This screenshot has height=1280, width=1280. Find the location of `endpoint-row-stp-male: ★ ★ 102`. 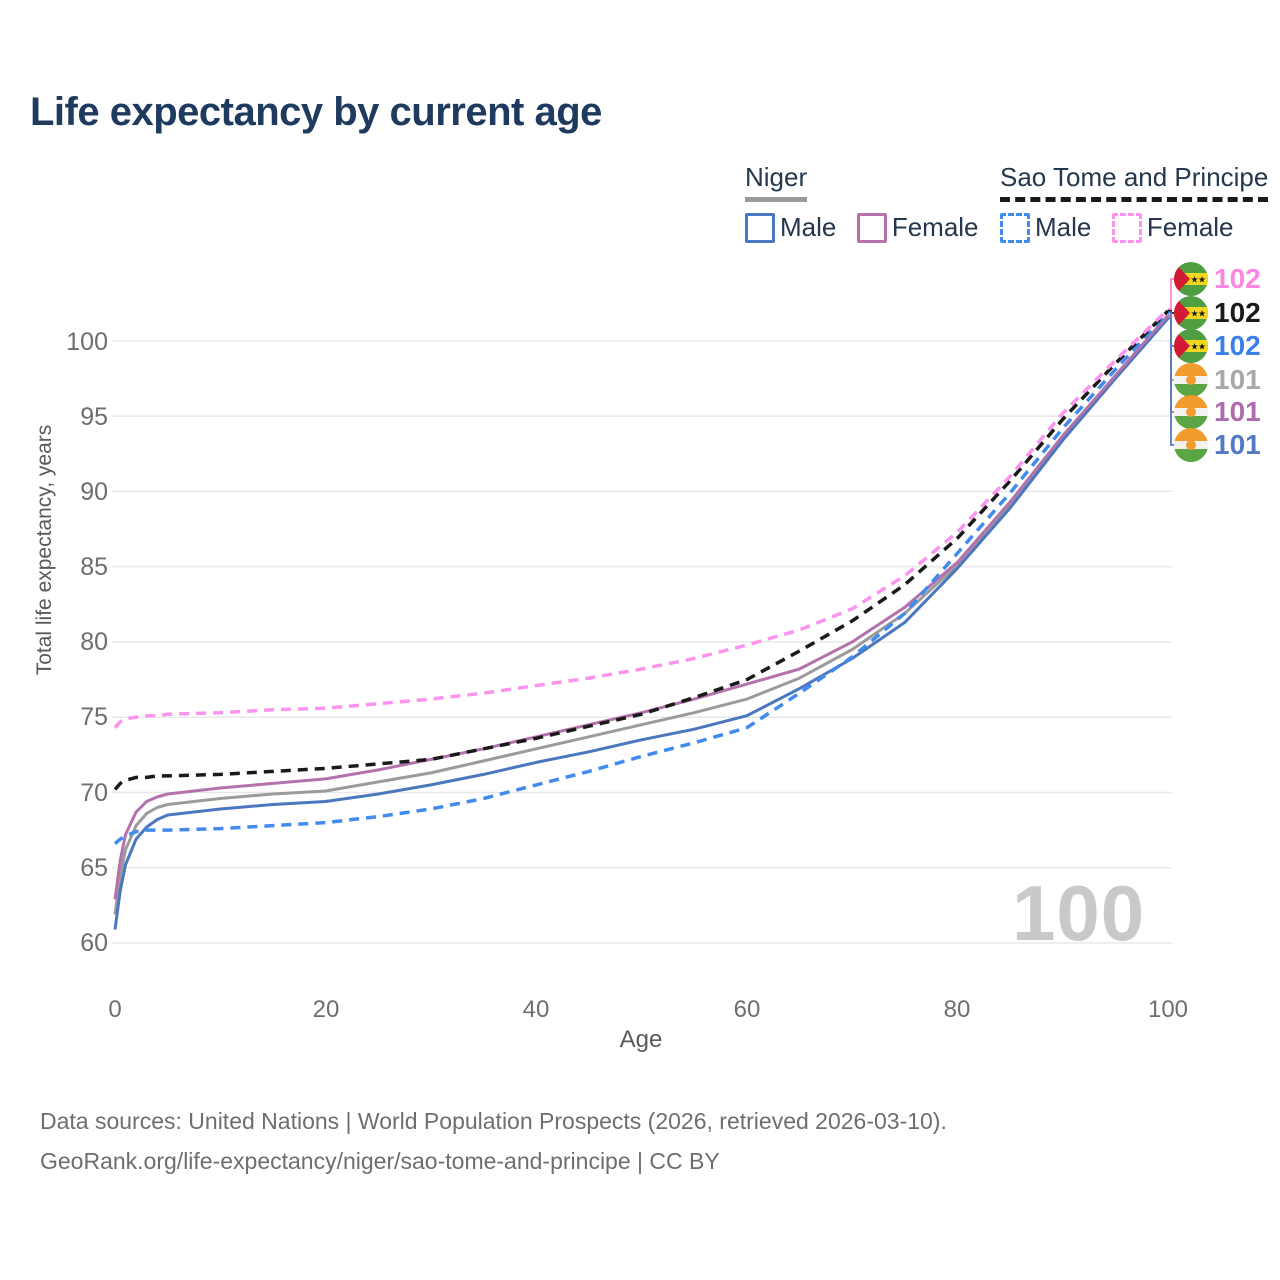

endpoint-row-stp-male: ★ ★ 102 is located at coordinates (1217, 346).